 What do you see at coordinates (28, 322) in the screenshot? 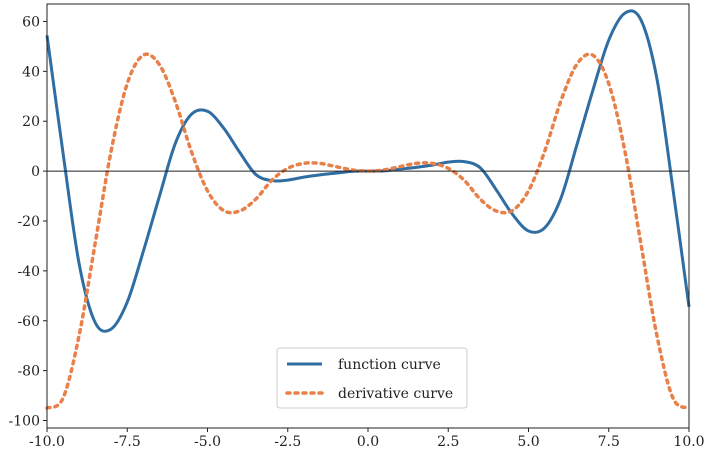
I see `y-tick-label: -60` at bounding box center [28, 322].